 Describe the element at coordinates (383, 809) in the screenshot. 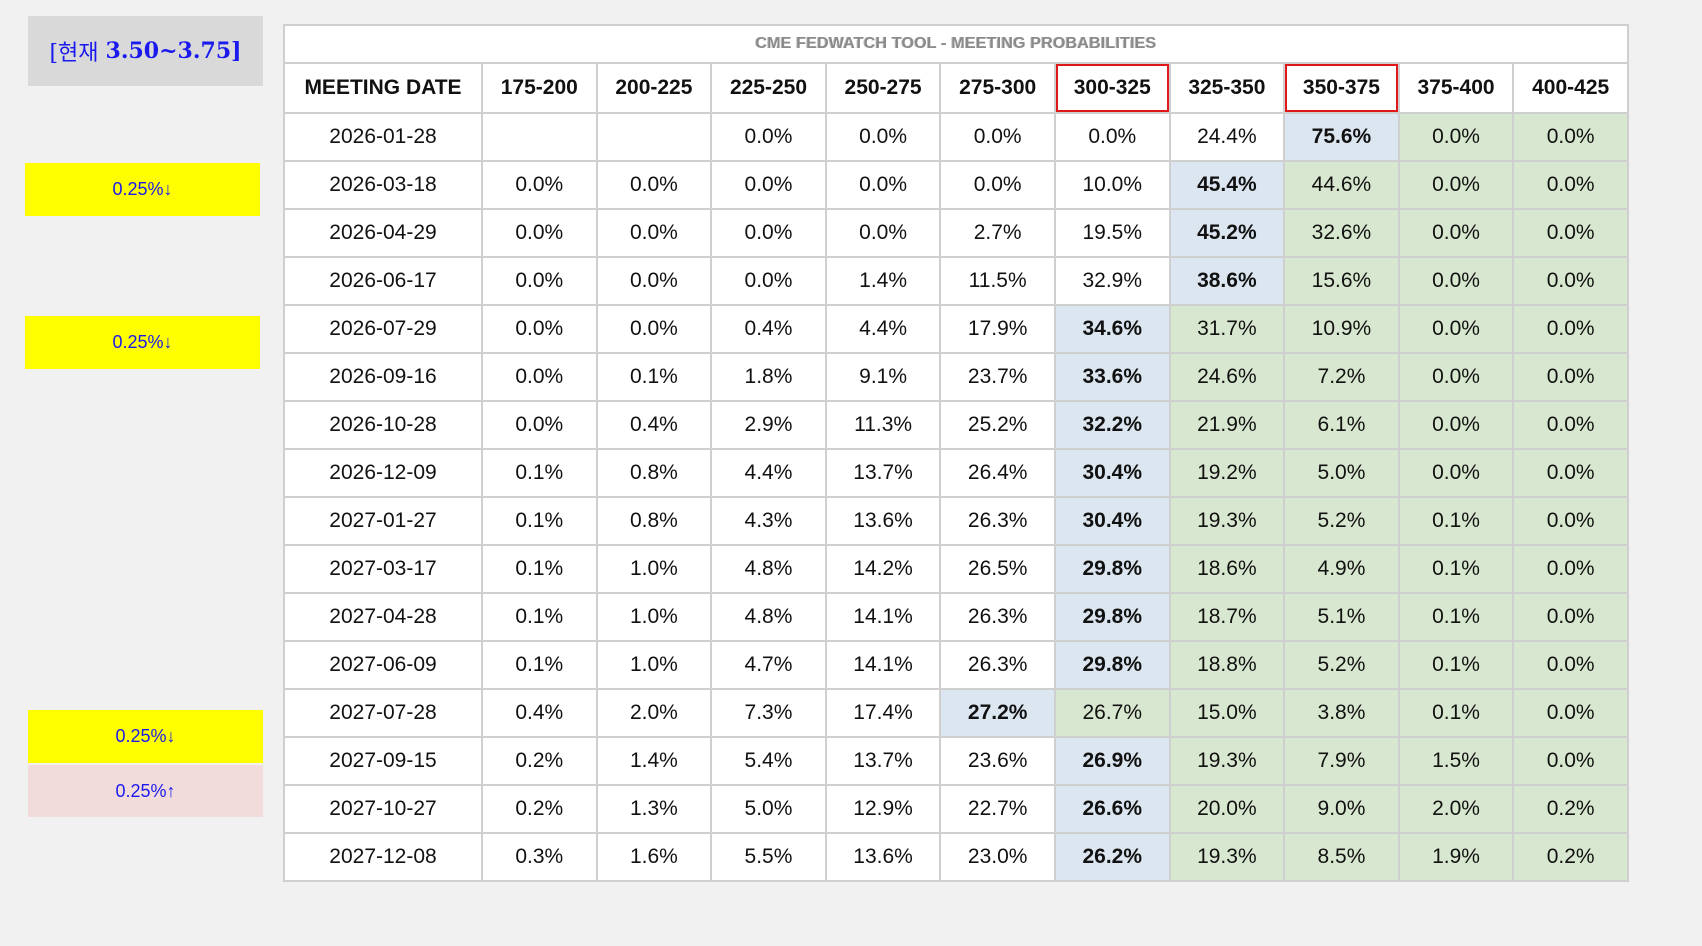

I see `meeting-date-cell: 2027-10-27` at that location.